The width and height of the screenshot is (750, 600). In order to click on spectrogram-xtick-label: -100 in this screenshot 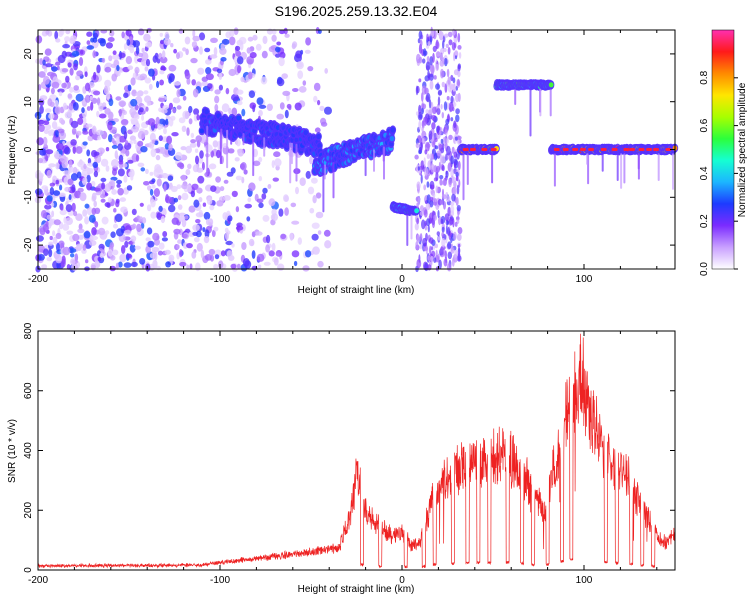, I will do `click(220, 279)`.